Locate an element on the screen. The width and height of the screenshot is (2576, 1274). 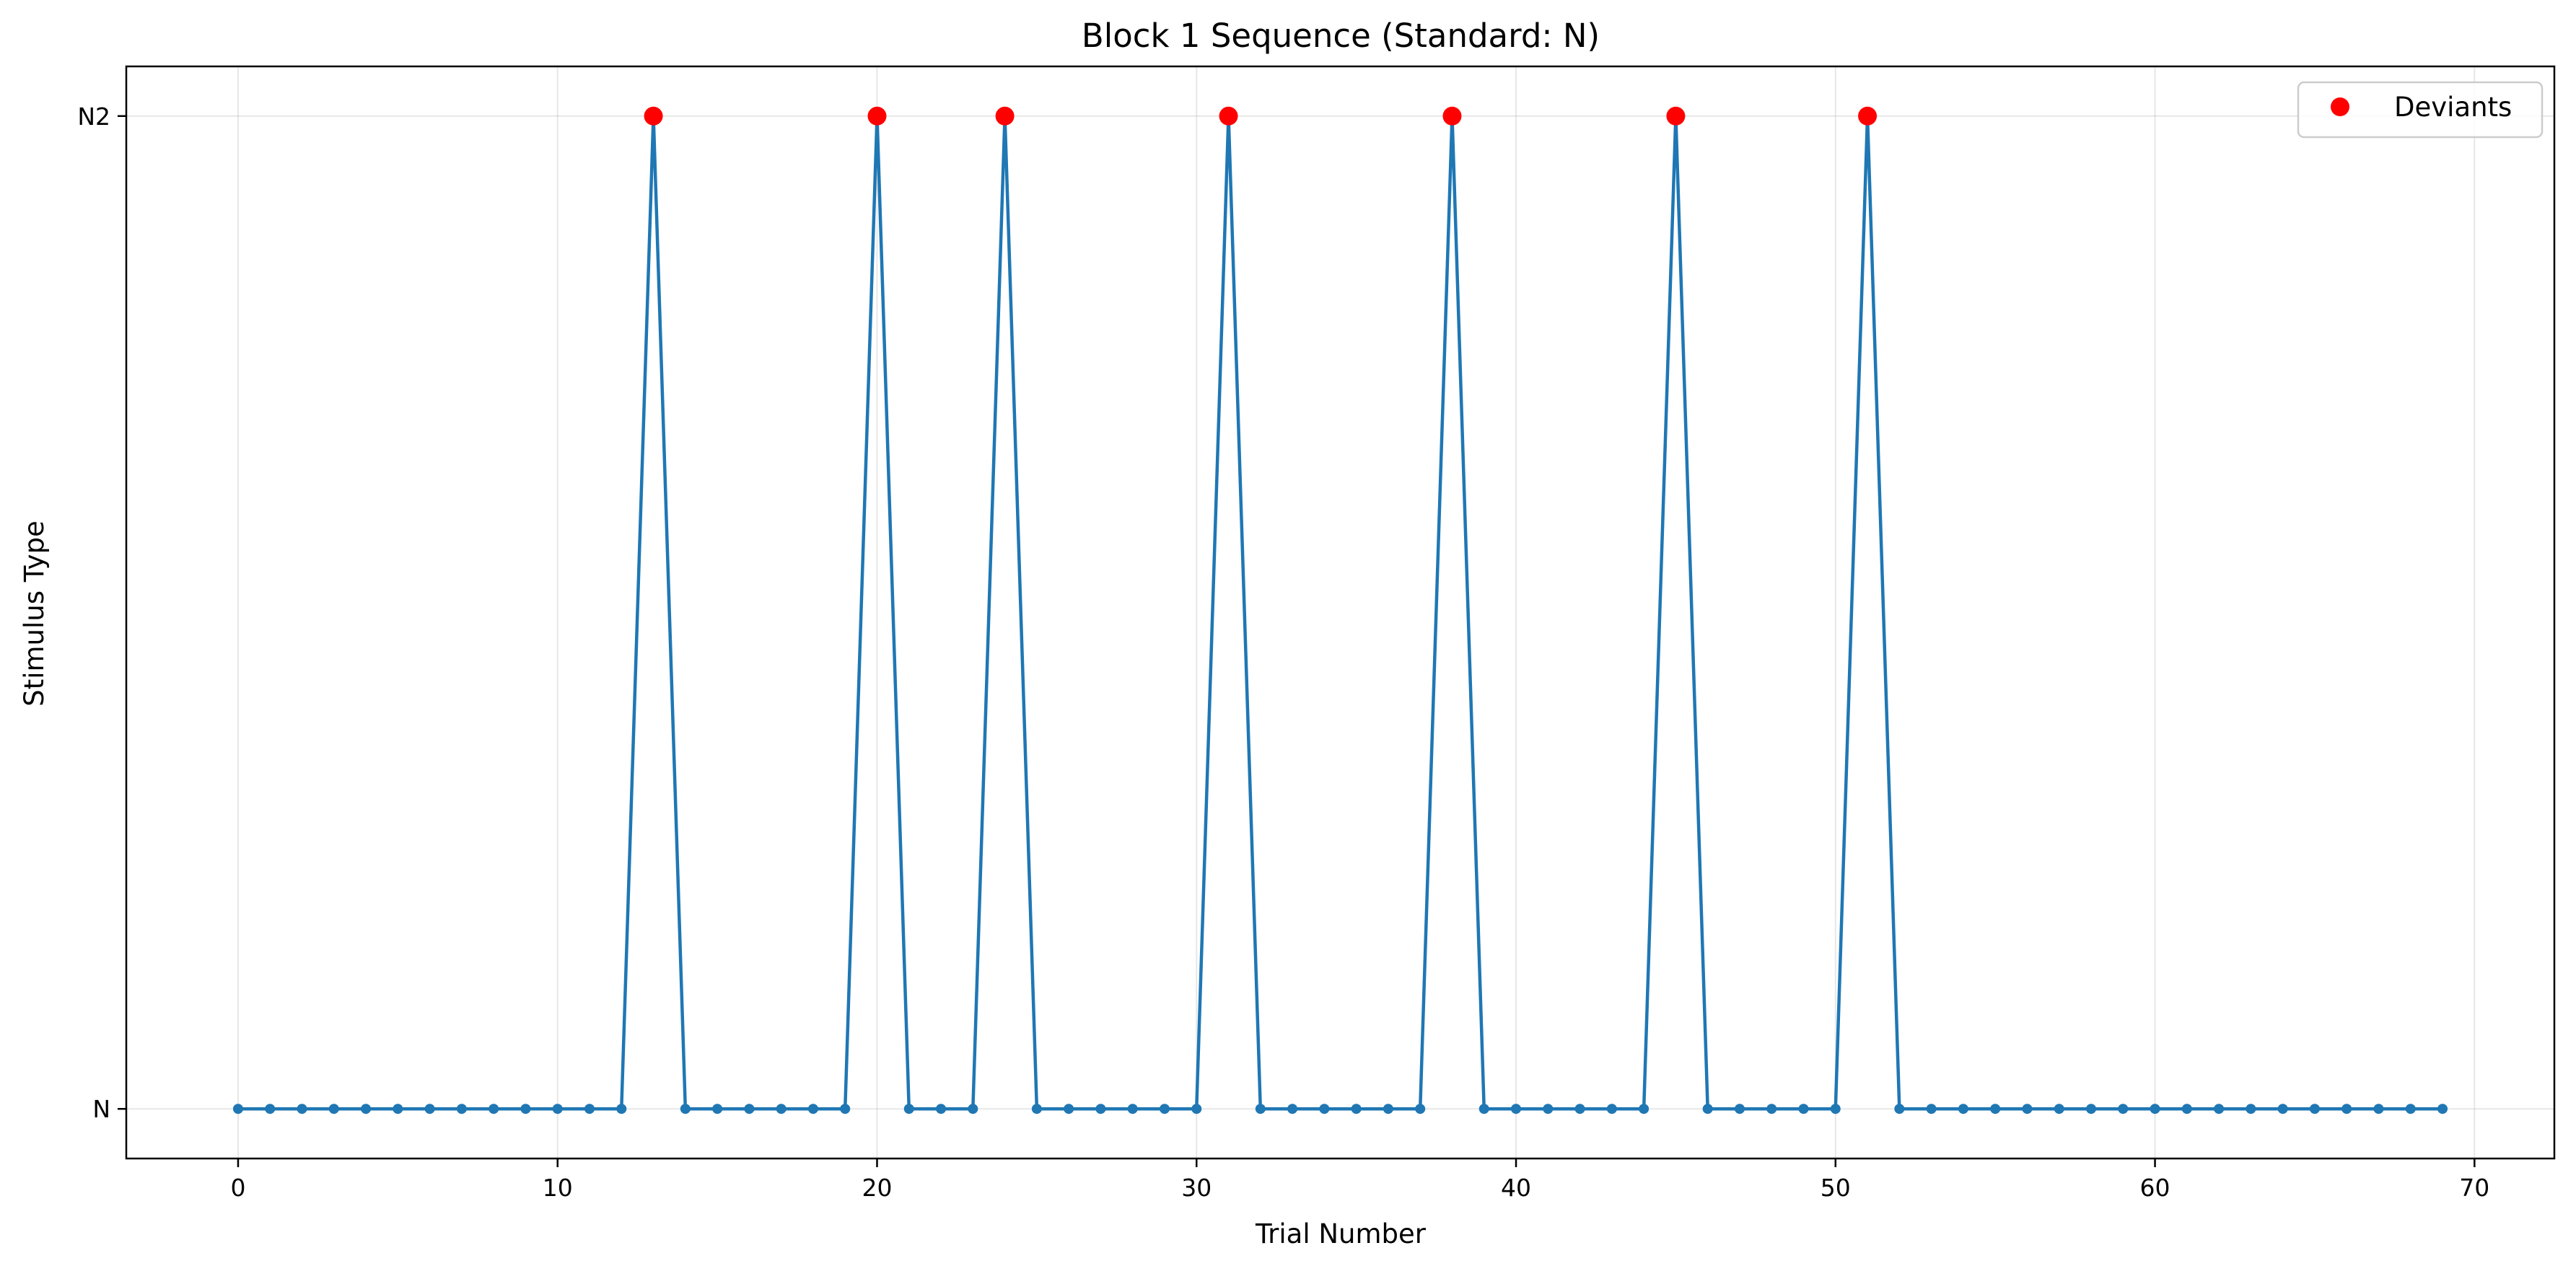
x-tick-label: 20 is located at coordinates (877, 1188).